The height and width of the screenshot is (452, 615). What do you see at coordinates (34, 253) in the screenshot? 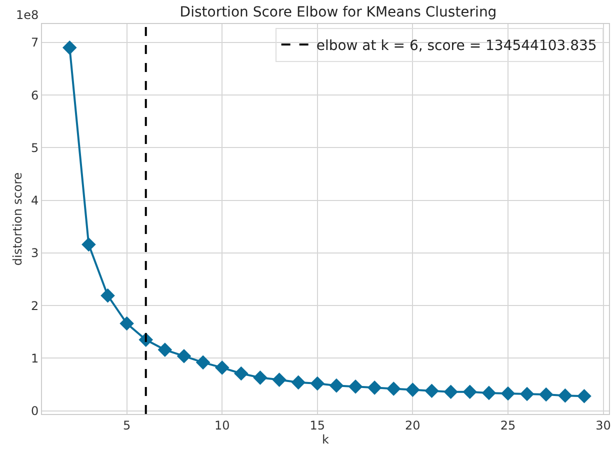
I see `y-tick-label: 3` at bounding box center [34, 253].